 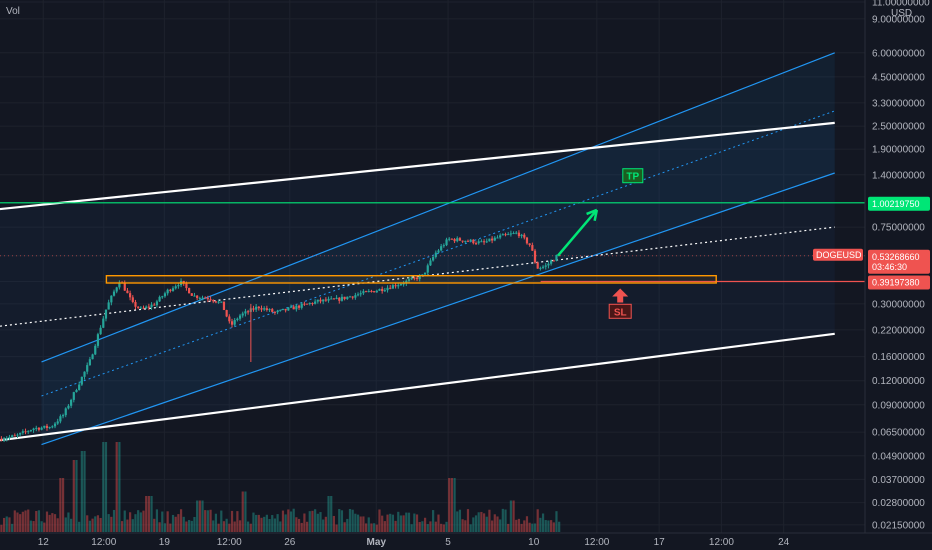 What do you see at coordinates (592, 212) in the screenshot?
I see `arrow-head` at bounding box center [592, 212].